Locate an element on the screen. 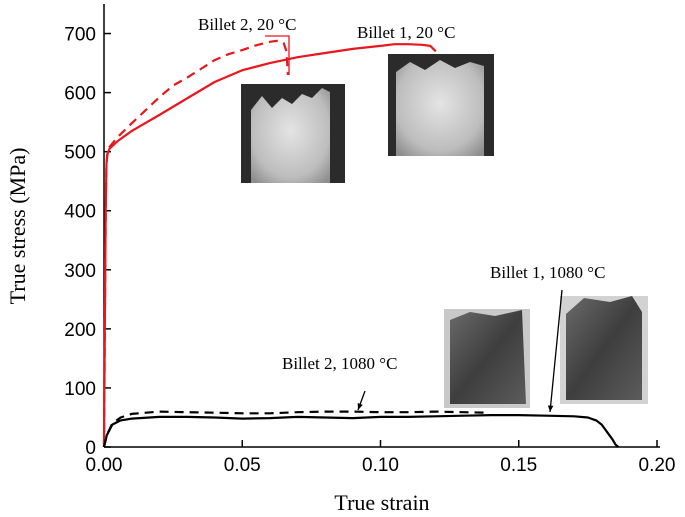 Image resolution: width=685 pixels, height=517 pixels. x-tick-label: 0.00 is located at coordinates (104, 465).